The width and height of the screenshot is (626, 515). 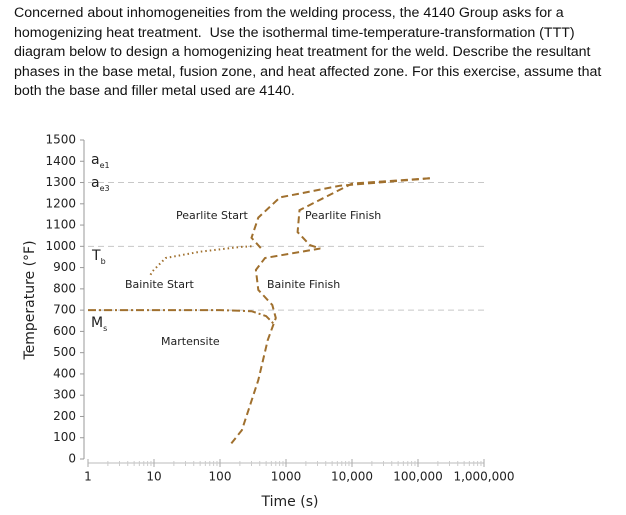 I want to click on y-tick-label: 1500, so click(x=60, y=140).